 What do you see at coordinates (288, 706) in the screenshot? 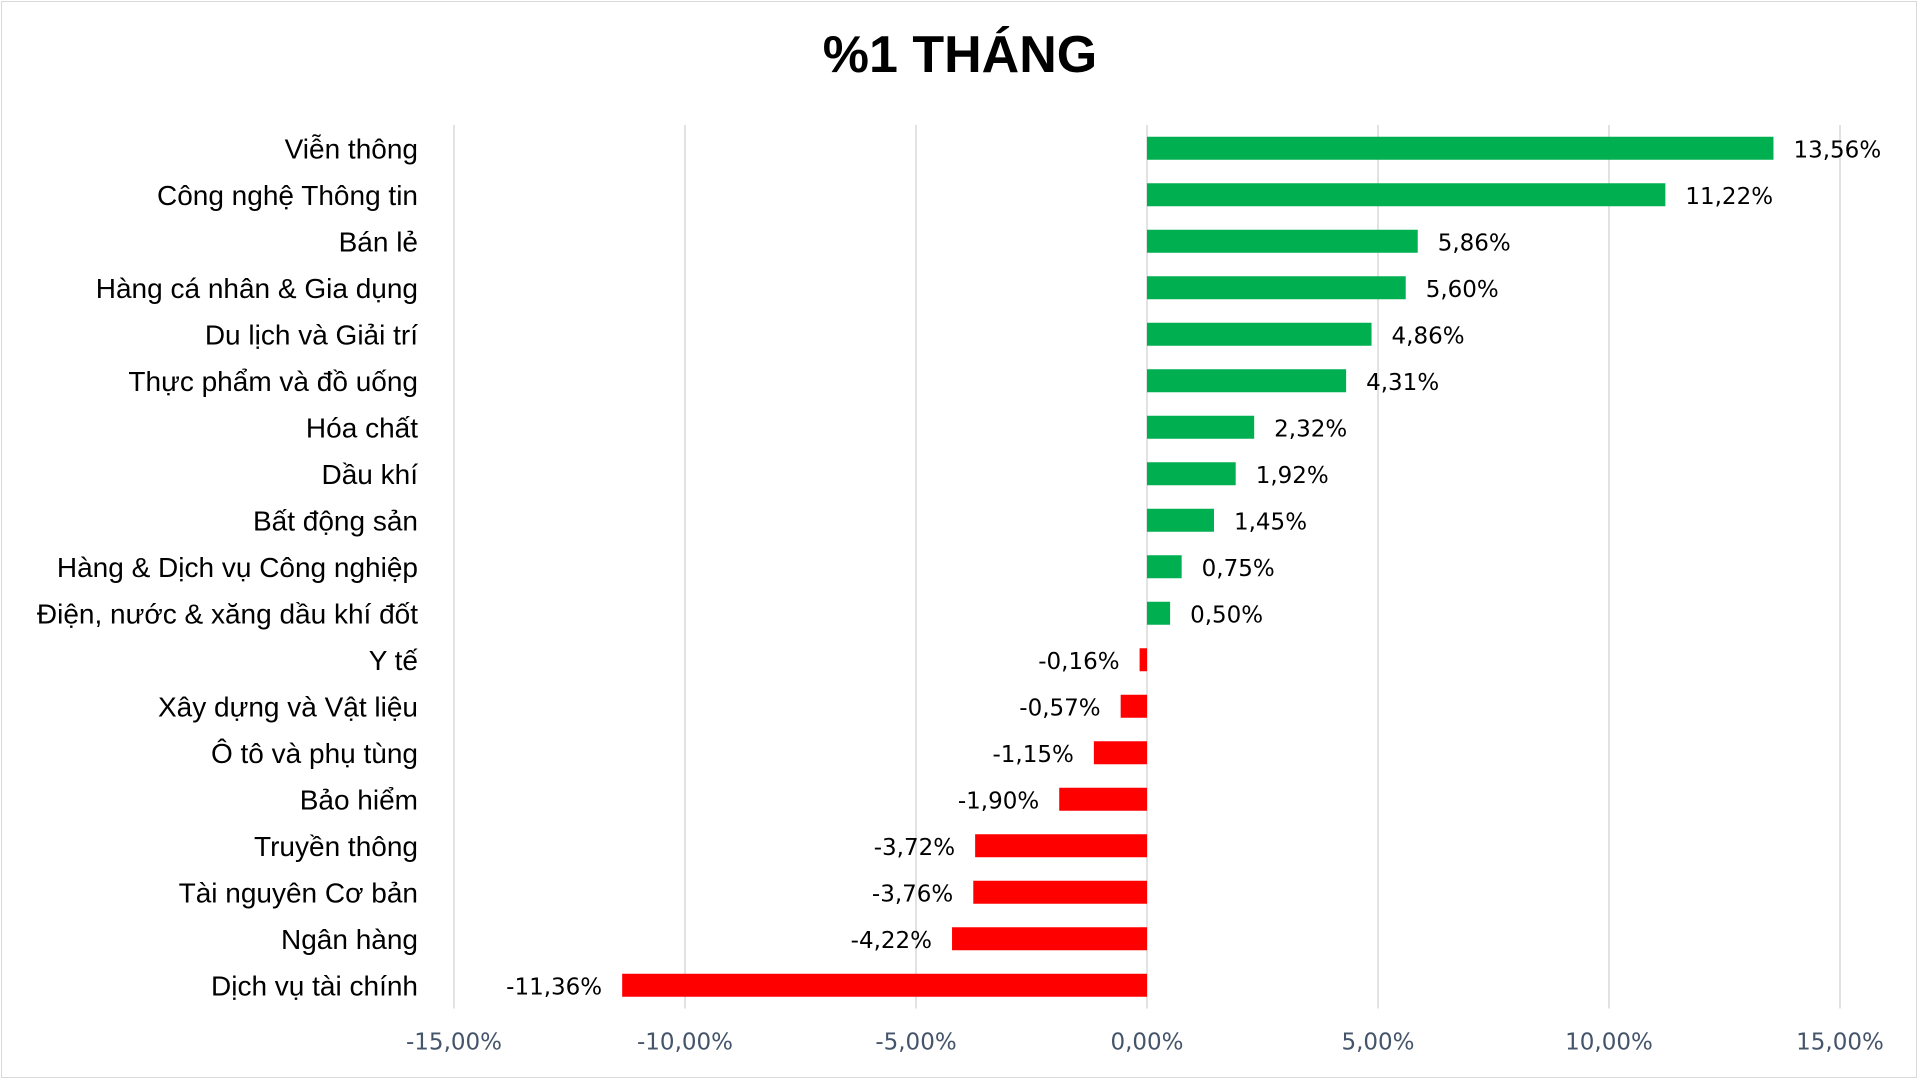
I see `category-label: Xây dựng và Vật liệu` at bounding box center [288, 706].